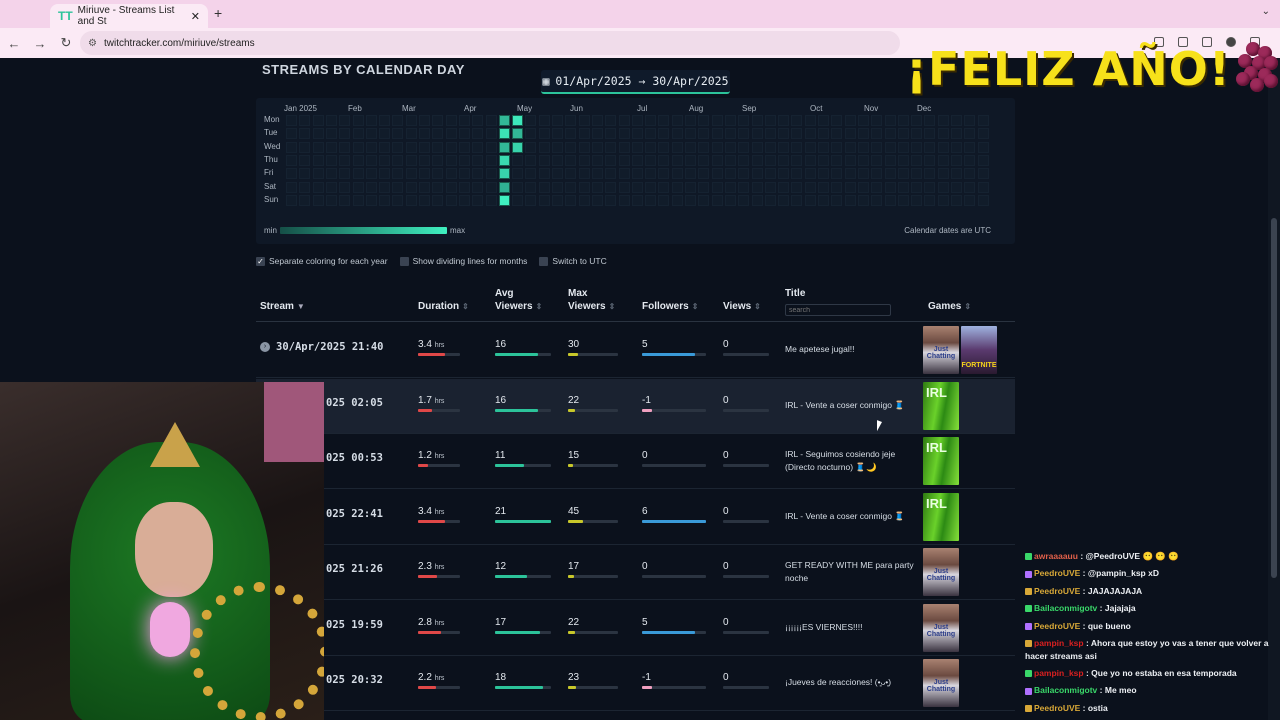 The image size is (1280, 720). Describe the element at coordinates (670, 306) in the screenshot. I see `header-followers: Followers ⇕` at that location.